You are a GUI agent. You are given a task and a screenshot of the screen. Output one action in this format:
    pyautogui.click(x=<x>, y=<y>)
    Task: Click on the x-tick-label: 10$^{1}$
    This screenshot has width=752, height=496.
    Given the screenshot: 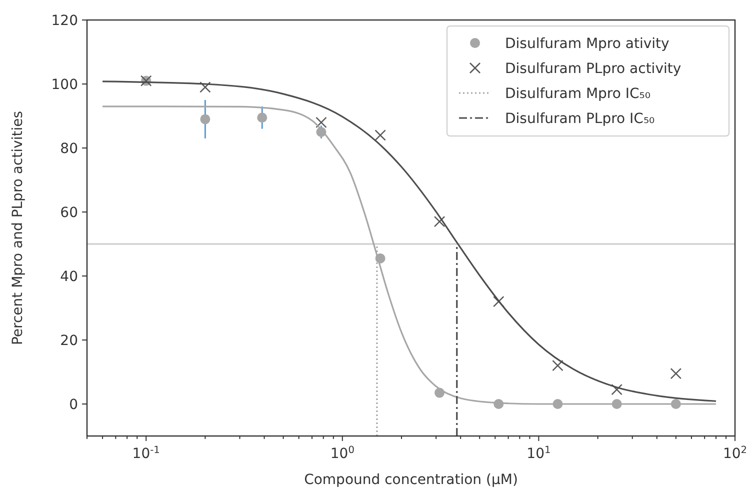 What is the action you would take?
    pyautogui.click(x=538, y=453)
    